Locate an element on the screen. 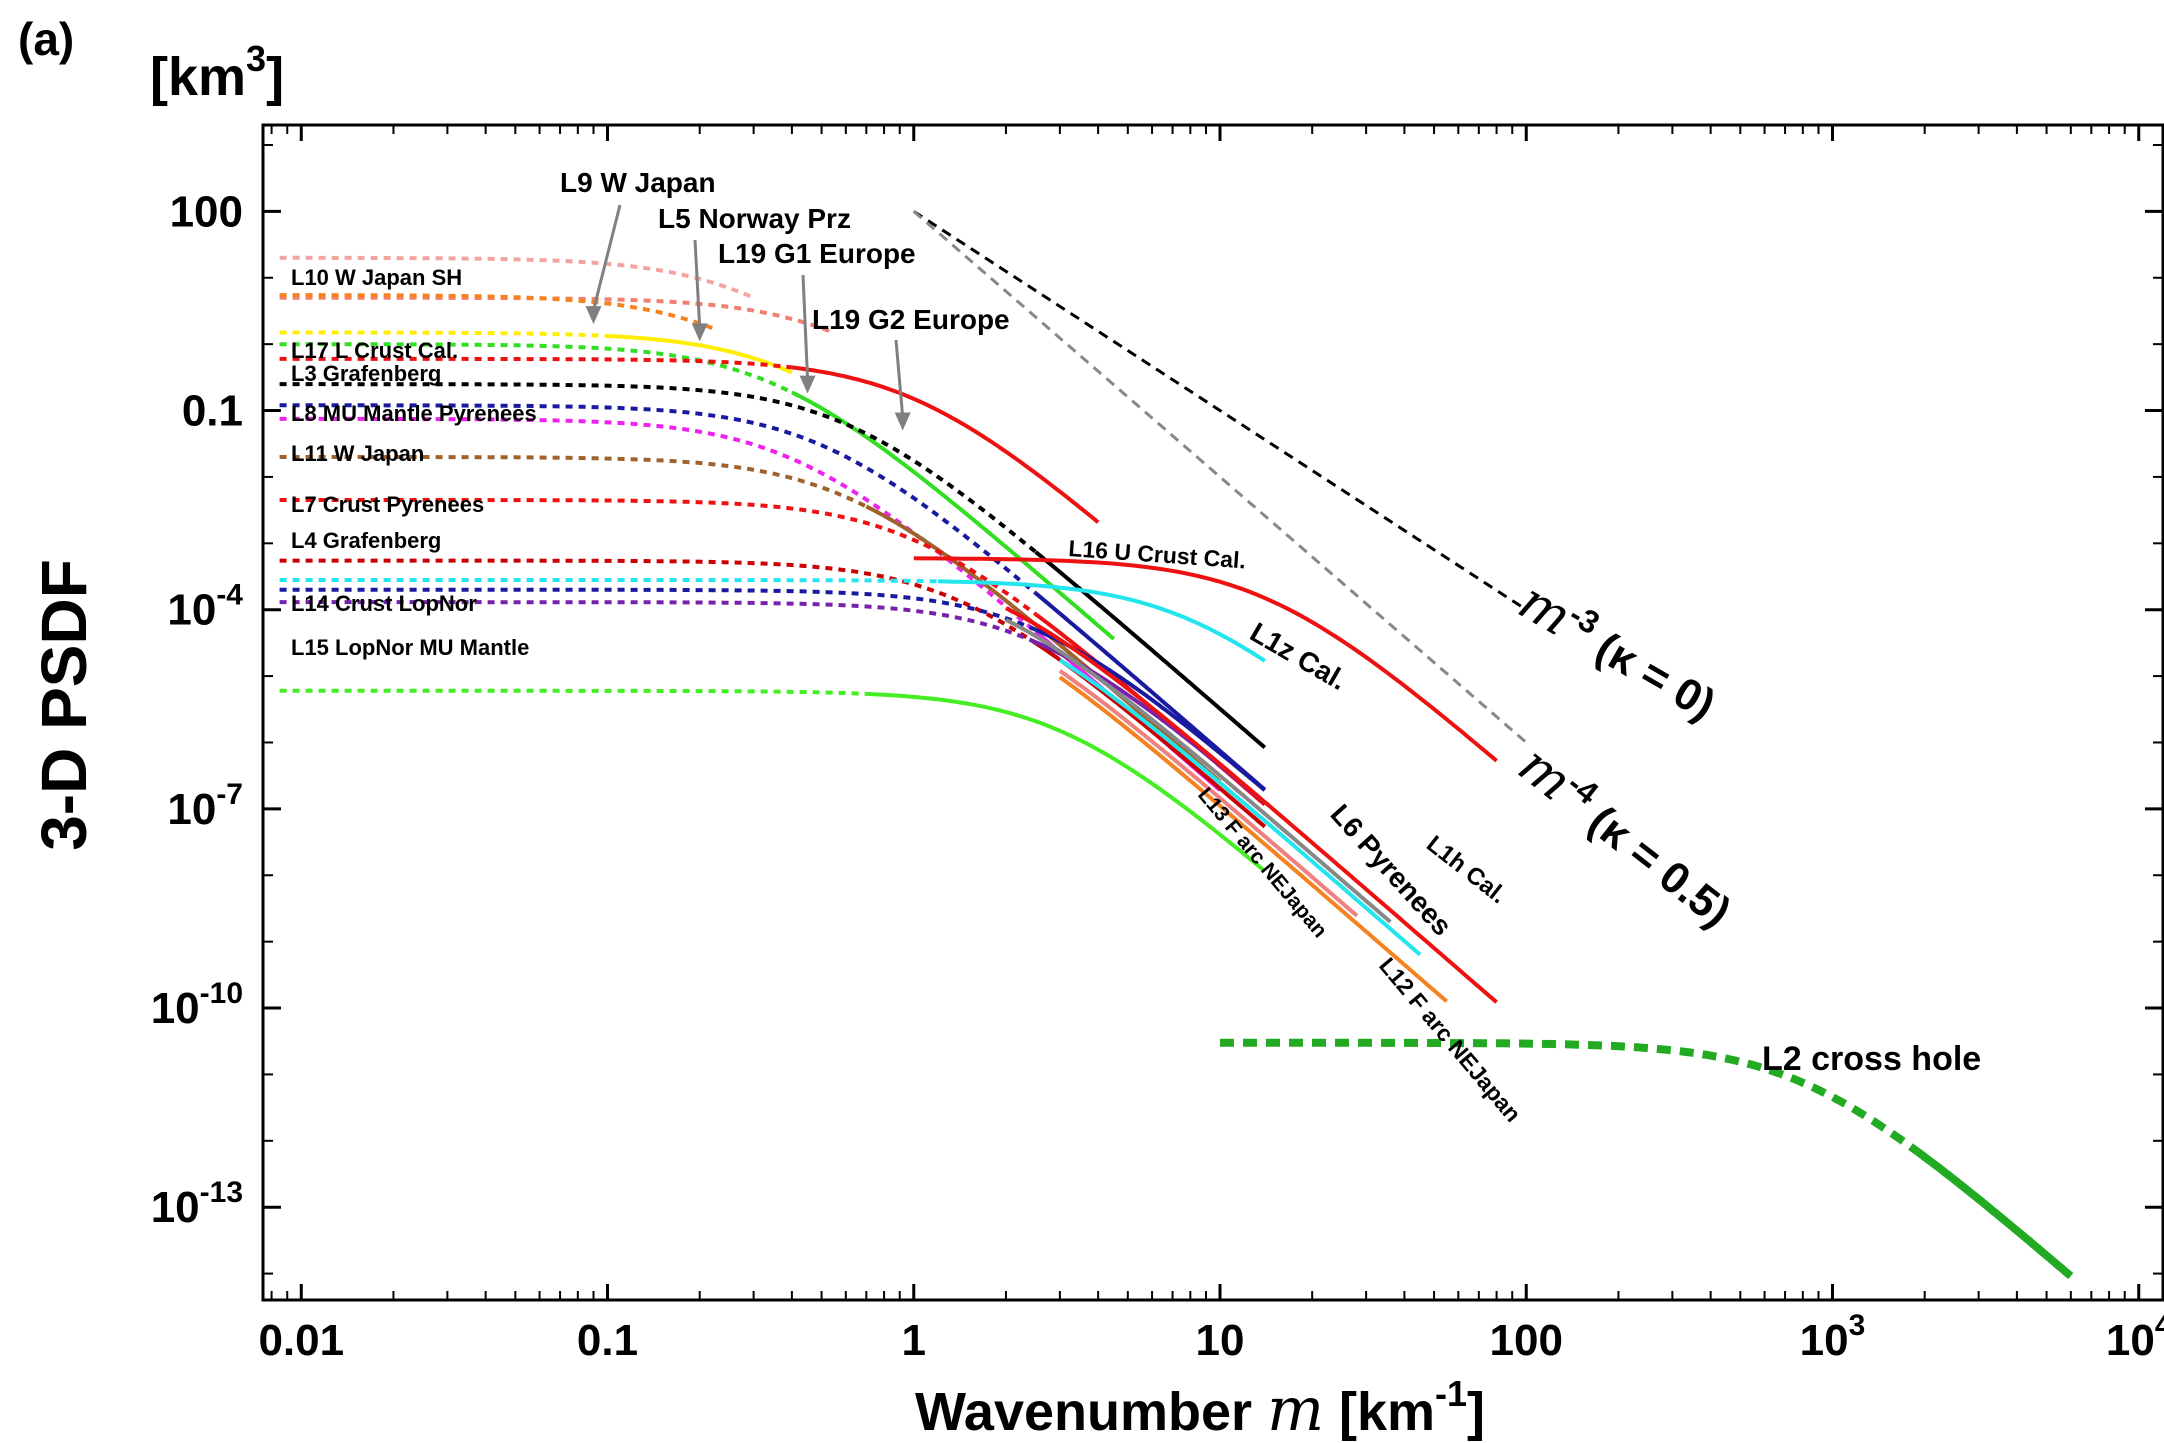 This screenshot has height=1443, width=2164. label-l2: L2 cross hole is located at coordinates (1871, 1059).